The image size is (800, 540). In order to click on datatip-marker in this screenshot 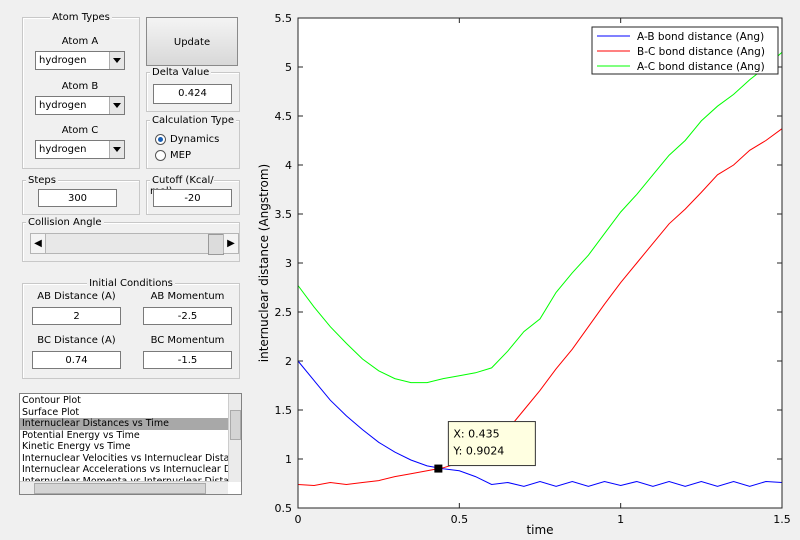, I will do `click(438, 468)`.